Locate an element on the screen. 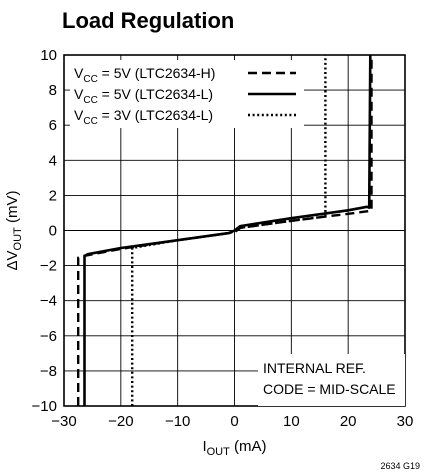 The height and width of the screenshot is (474, 427). annotation-box: INTERNAL REF. CODE = MID-SCALE is located at coordinates (331, 380).